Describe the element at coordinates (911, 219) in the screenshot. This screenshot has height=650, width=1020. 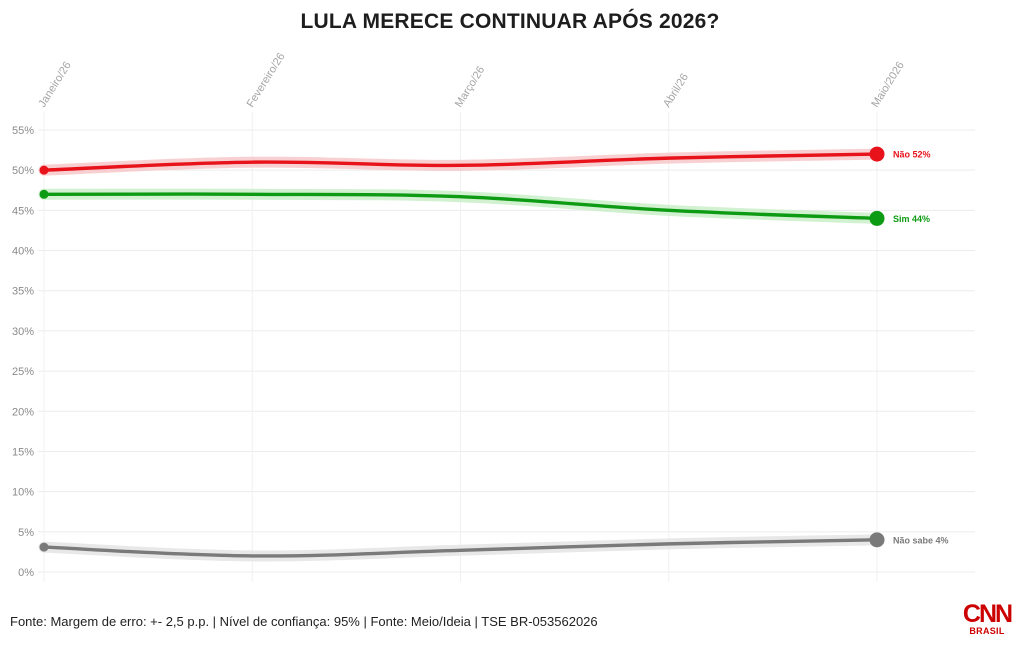
I see `series-end-label-sim: Sim 44%` at that location.